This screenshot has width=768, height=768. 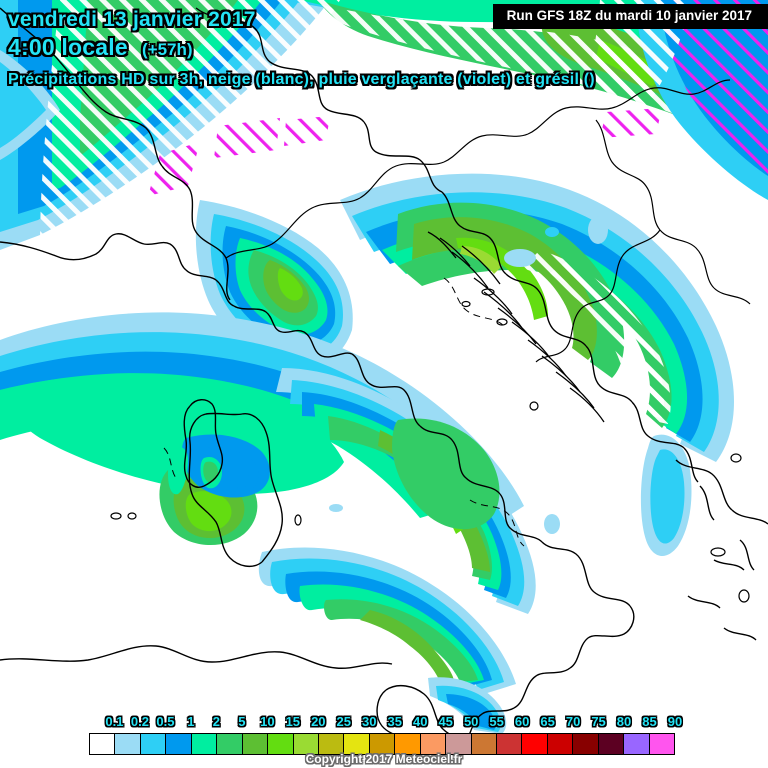 What do you see at coordinates (596, 337) in the screenshot?
I see `snow-overlay-dalmatia` at bounding box center [596, 337].